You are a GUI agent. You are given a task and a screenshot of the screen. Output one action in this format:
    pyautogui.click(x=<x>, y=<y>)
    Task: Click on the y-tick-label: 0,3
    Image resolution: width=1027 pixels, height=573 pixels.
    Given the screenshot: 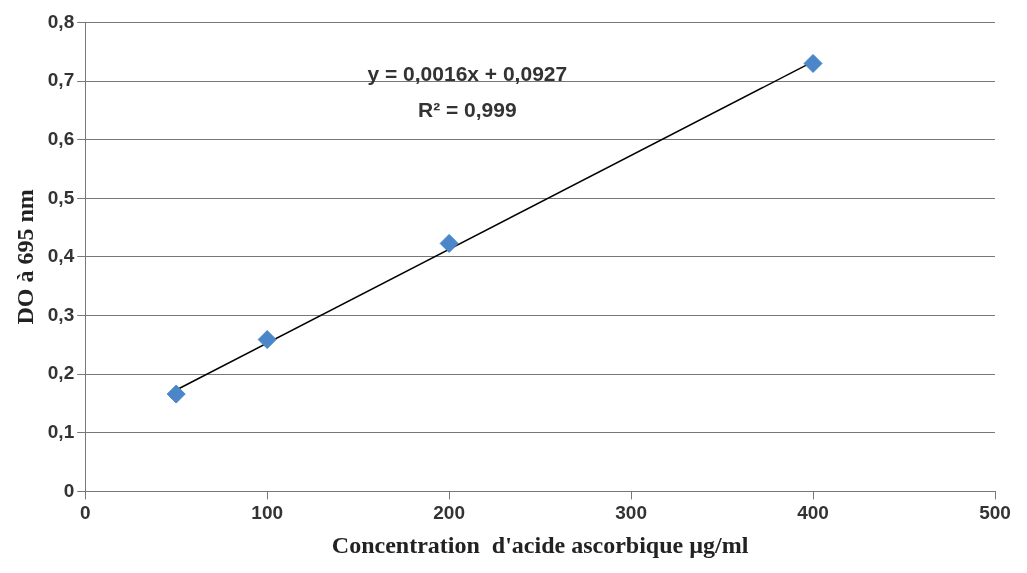 What is the action you would take?
    pyautogui.click(x=61, y=314)
    